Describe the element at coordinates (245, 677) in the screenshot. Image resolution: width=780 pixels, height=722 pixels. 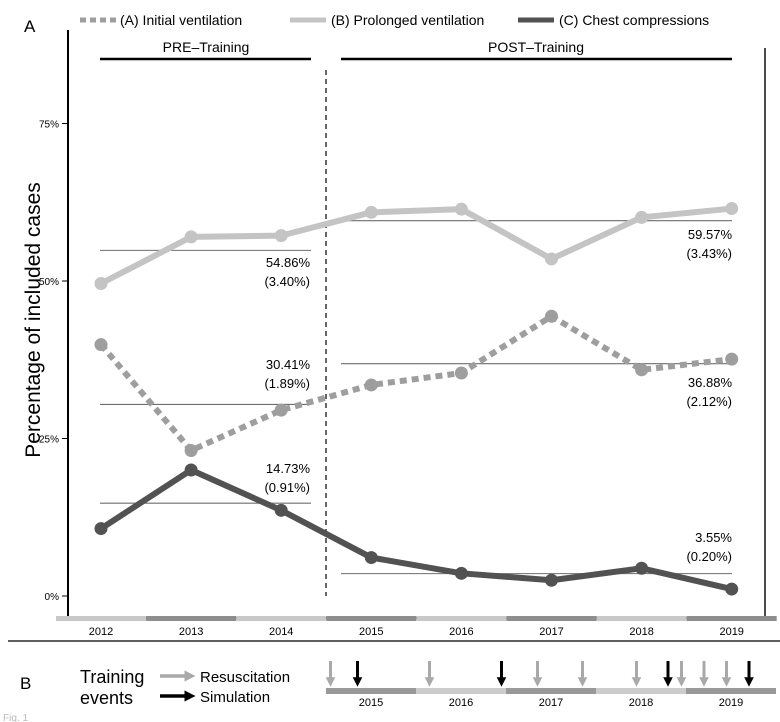
I see `legend-label-resuscitation: Resuscitation` at that location.